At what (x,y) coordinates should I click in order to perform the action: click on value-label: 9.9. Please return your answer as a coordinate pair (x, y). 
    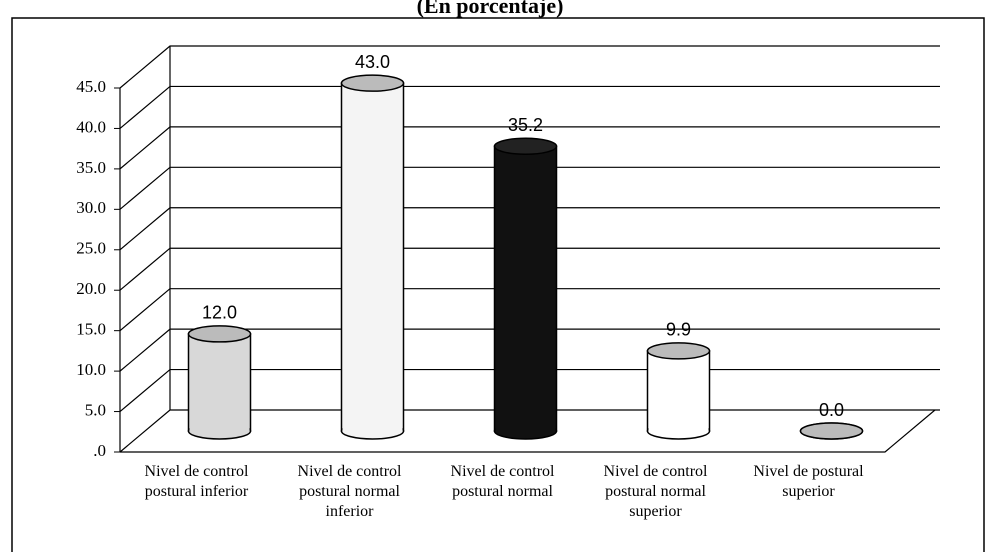
    Looking at the image, I should click on (678, 330).